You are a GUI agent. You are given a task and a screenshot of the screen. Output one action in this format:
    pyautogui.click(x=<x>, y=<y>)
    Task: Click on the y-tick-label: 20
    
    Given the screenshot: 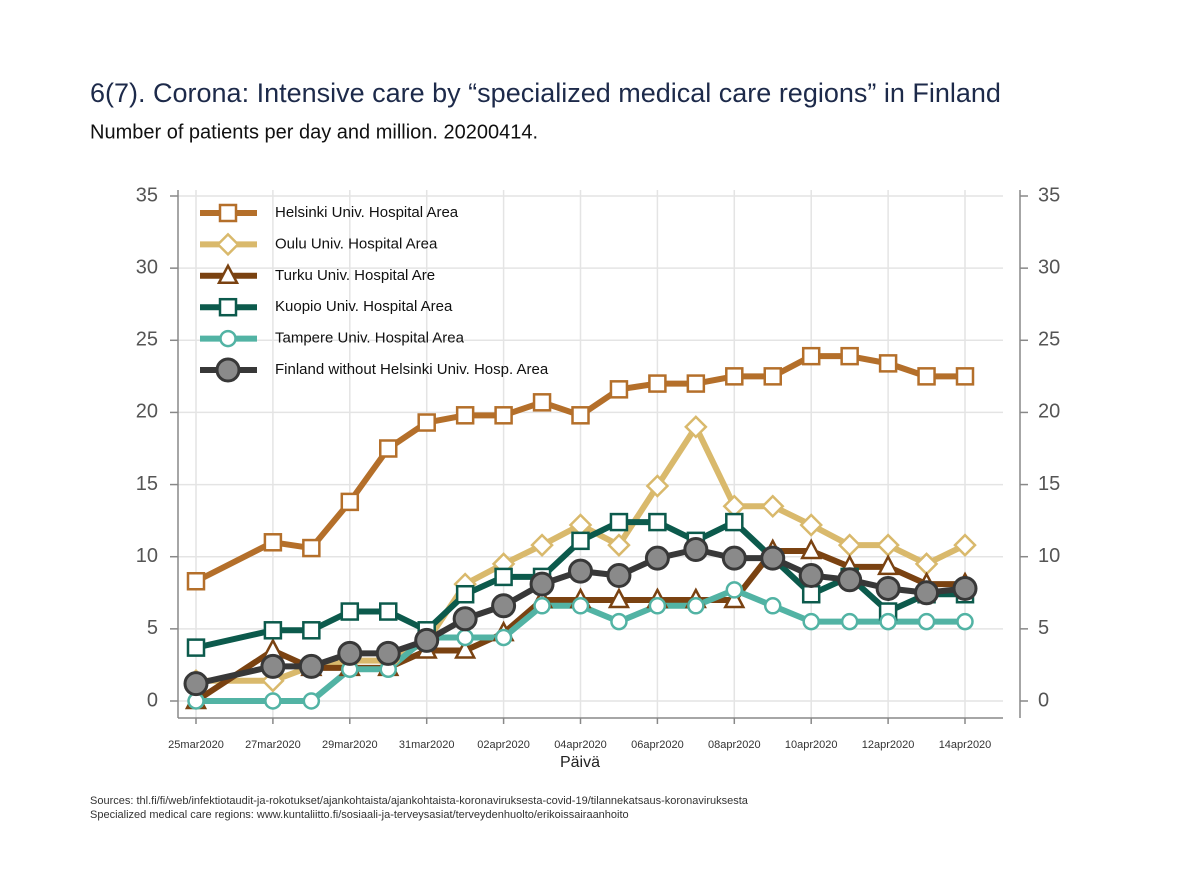 What is the action you would take?
    pyautogui.click(x=147, y=412)
    